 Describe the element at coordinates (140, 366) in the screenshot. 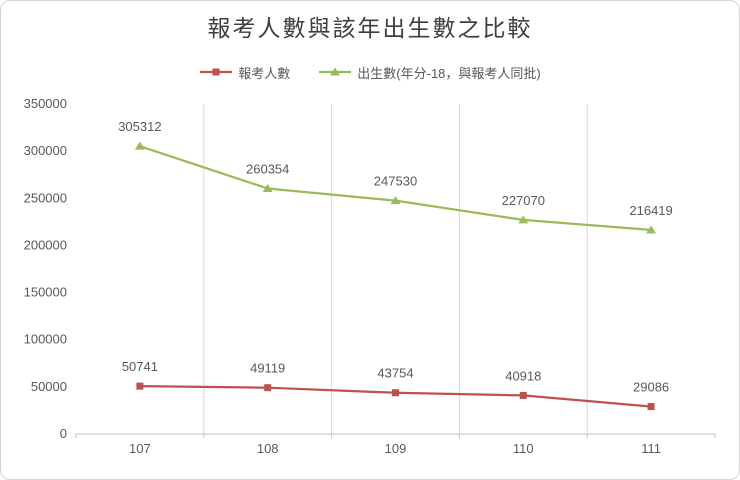

I see `data-label-applicants: 50741` at that location.